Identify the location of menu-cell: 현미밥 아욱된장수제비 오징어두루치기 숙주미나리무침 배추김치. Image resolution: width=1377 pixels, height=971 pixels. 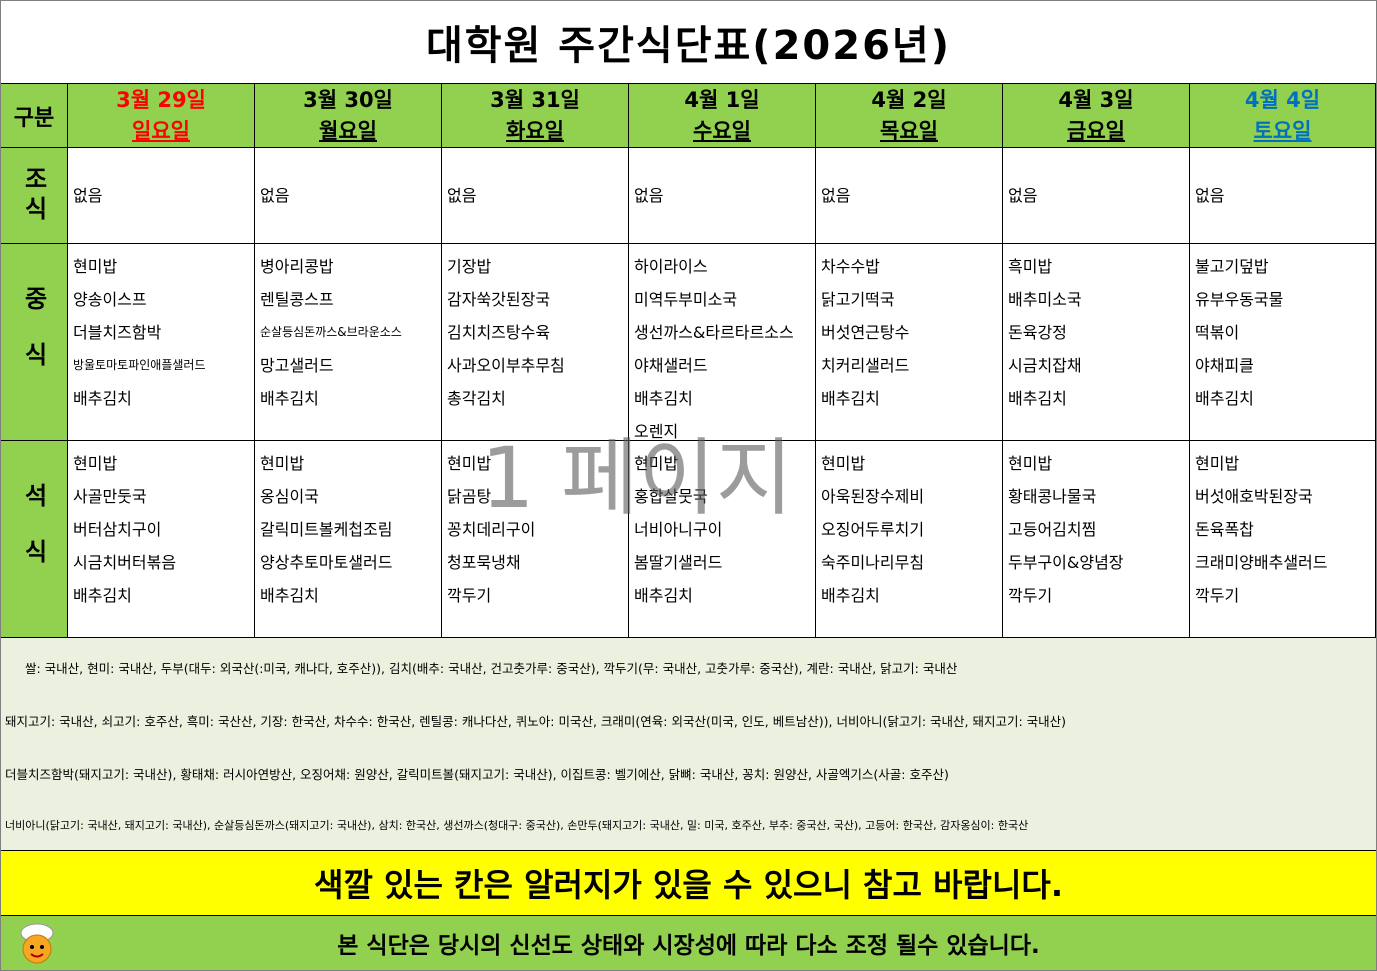
(909, 539).